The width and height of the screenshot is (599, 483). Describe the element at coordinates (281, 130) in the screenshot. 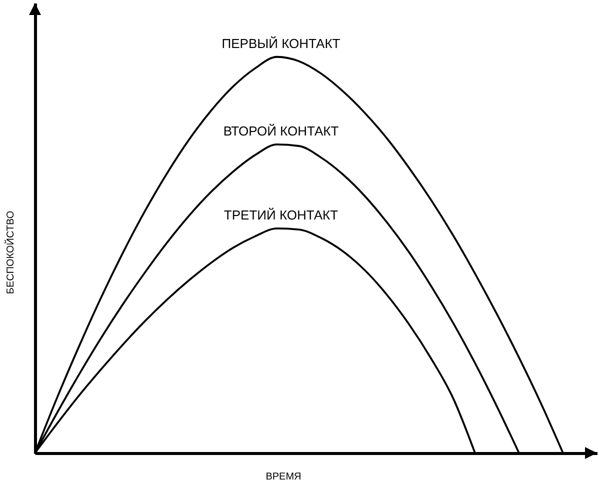

I see `series-label: ВТОРОЙ КОНТАКТ` at that location.